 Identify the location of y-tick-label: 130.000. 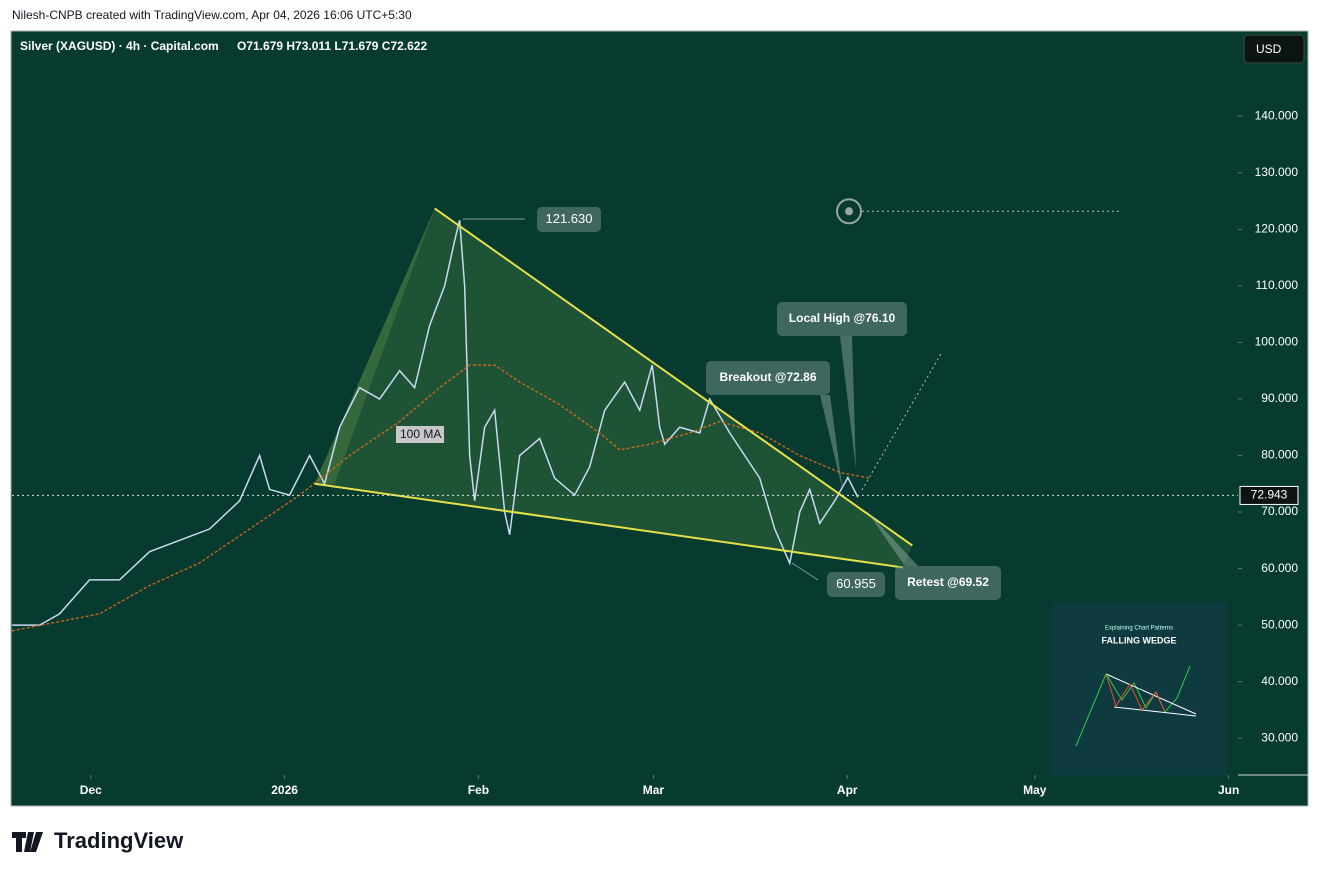
(1277, 172).